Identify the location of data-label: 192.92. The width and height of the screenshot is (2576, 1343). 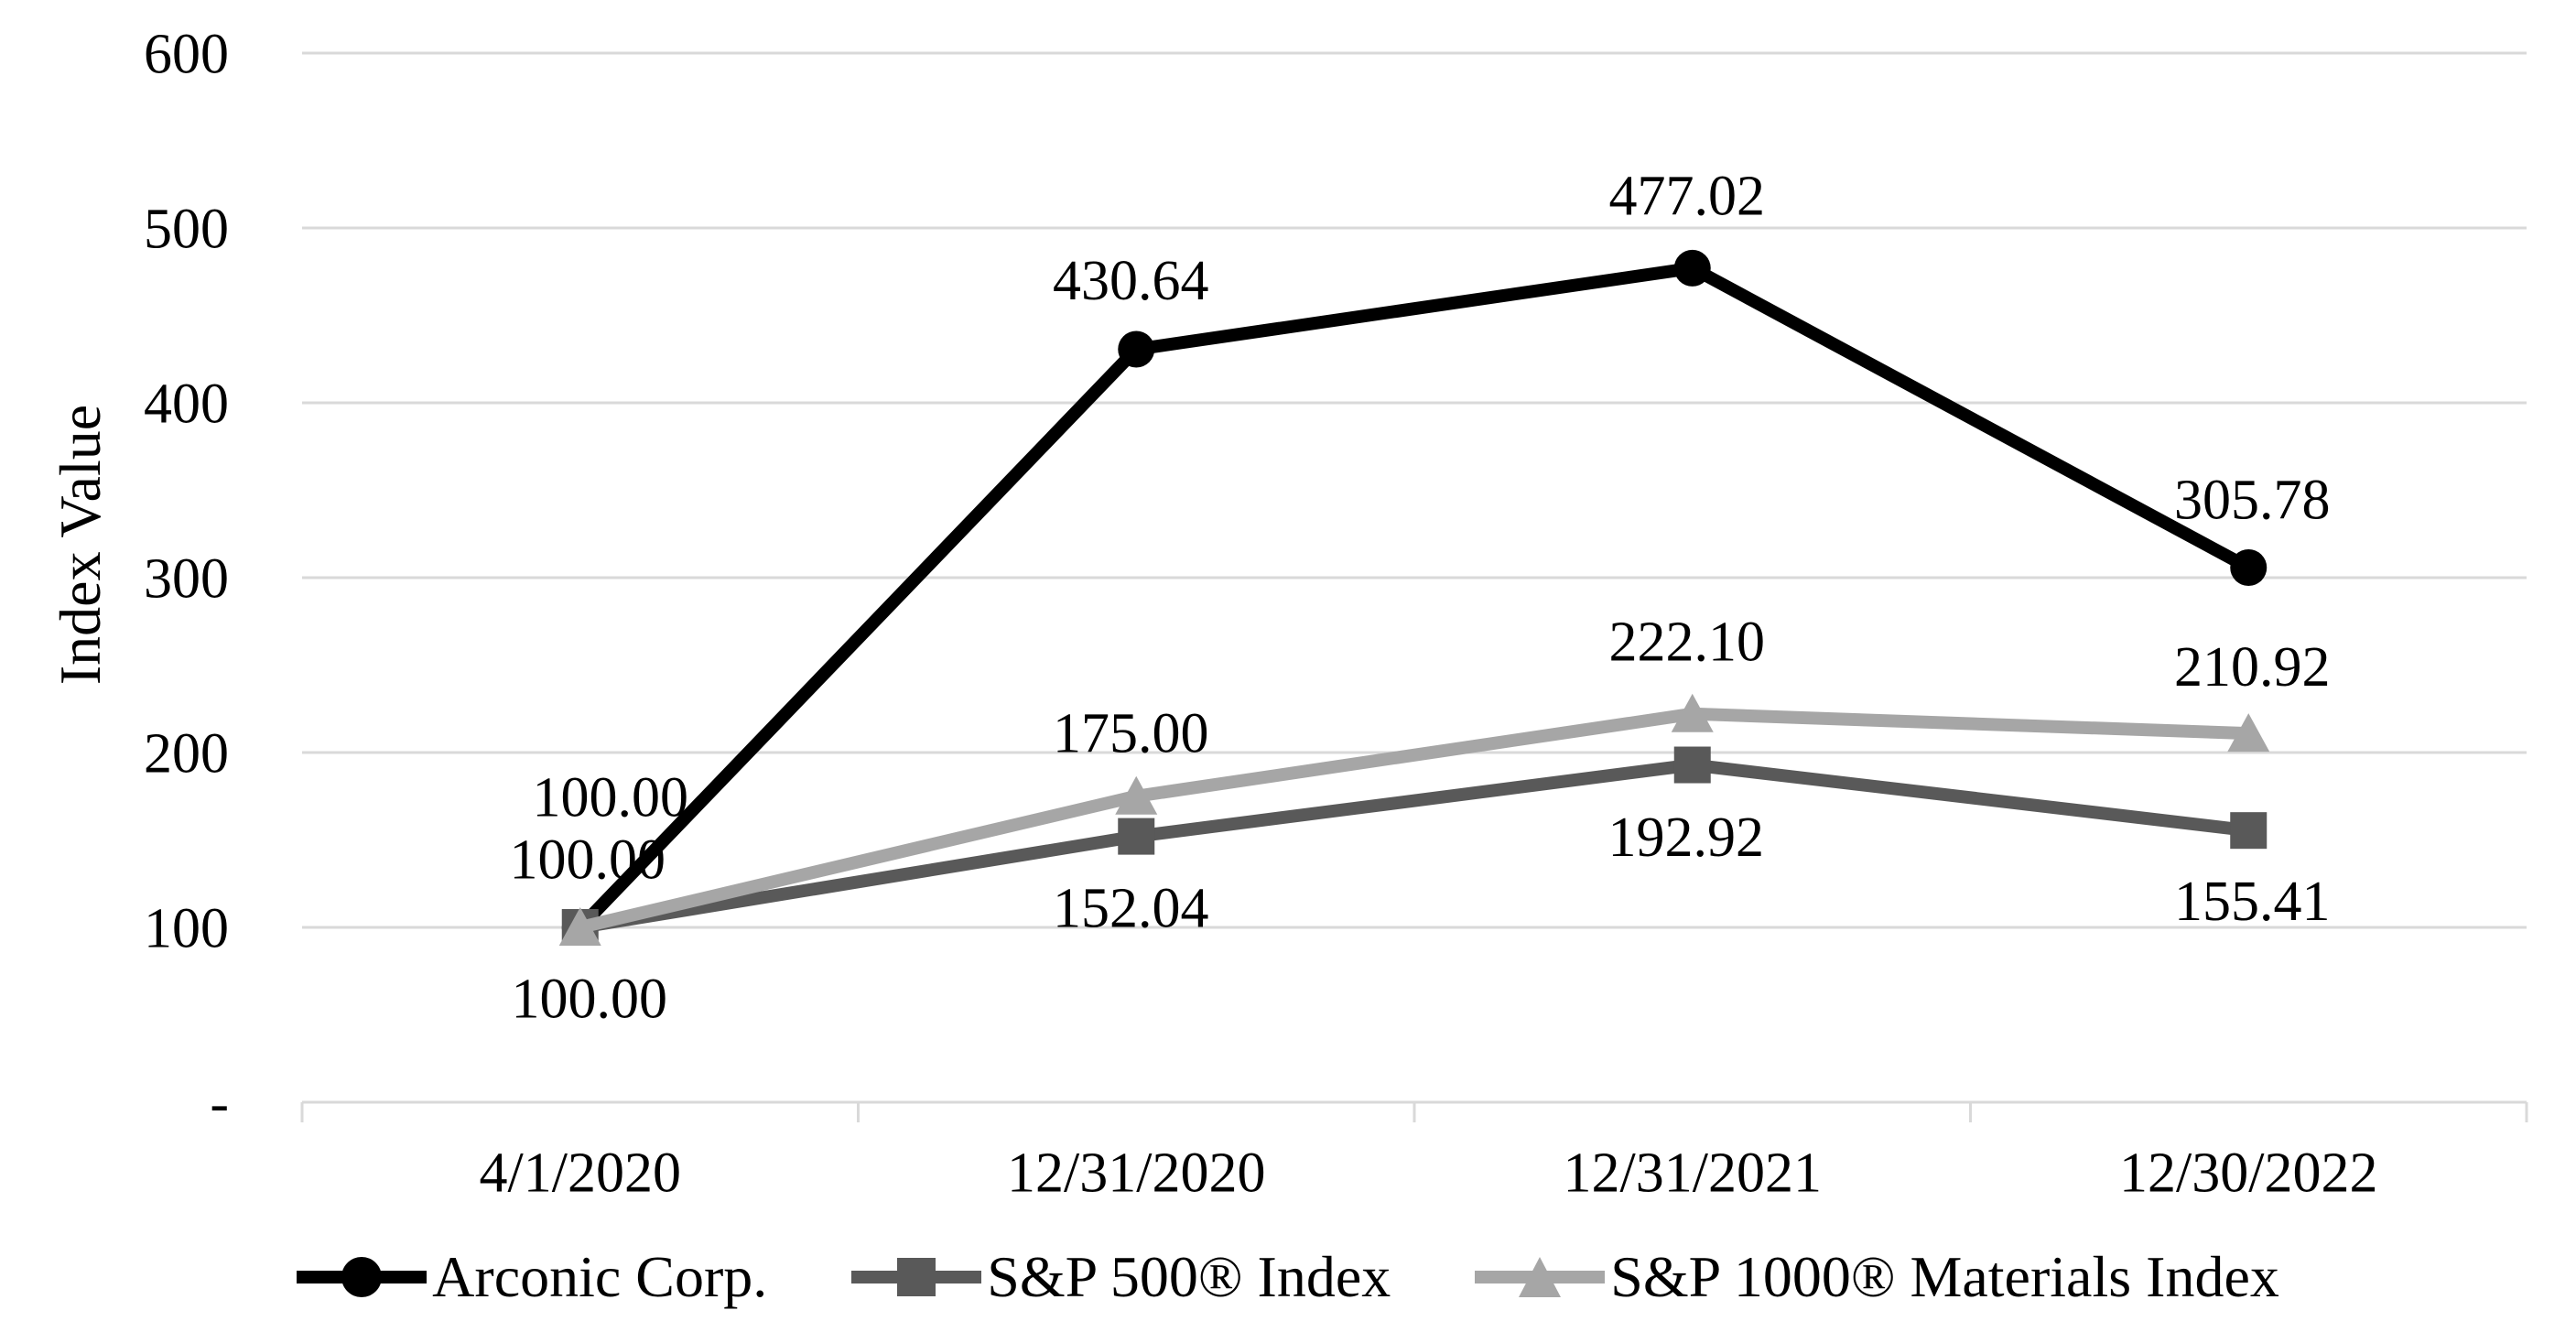
(1687, 838).